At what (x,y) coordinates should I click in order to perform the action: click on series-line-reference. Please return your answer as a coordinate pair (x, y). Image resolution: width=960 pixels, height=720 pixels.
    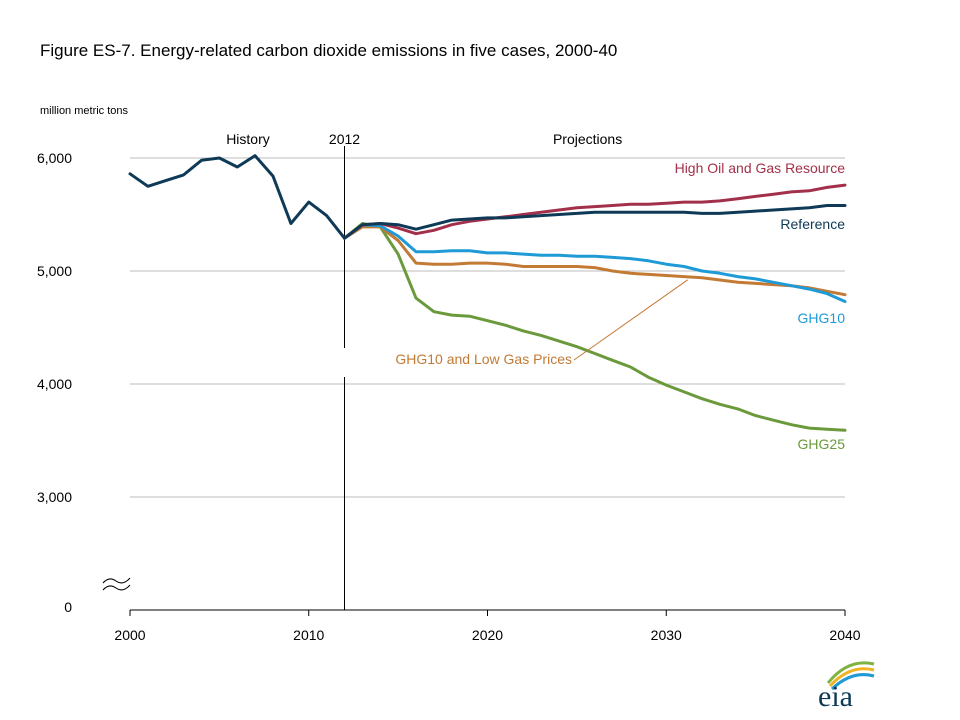
    Looking at the image, I should click on (487, 197).